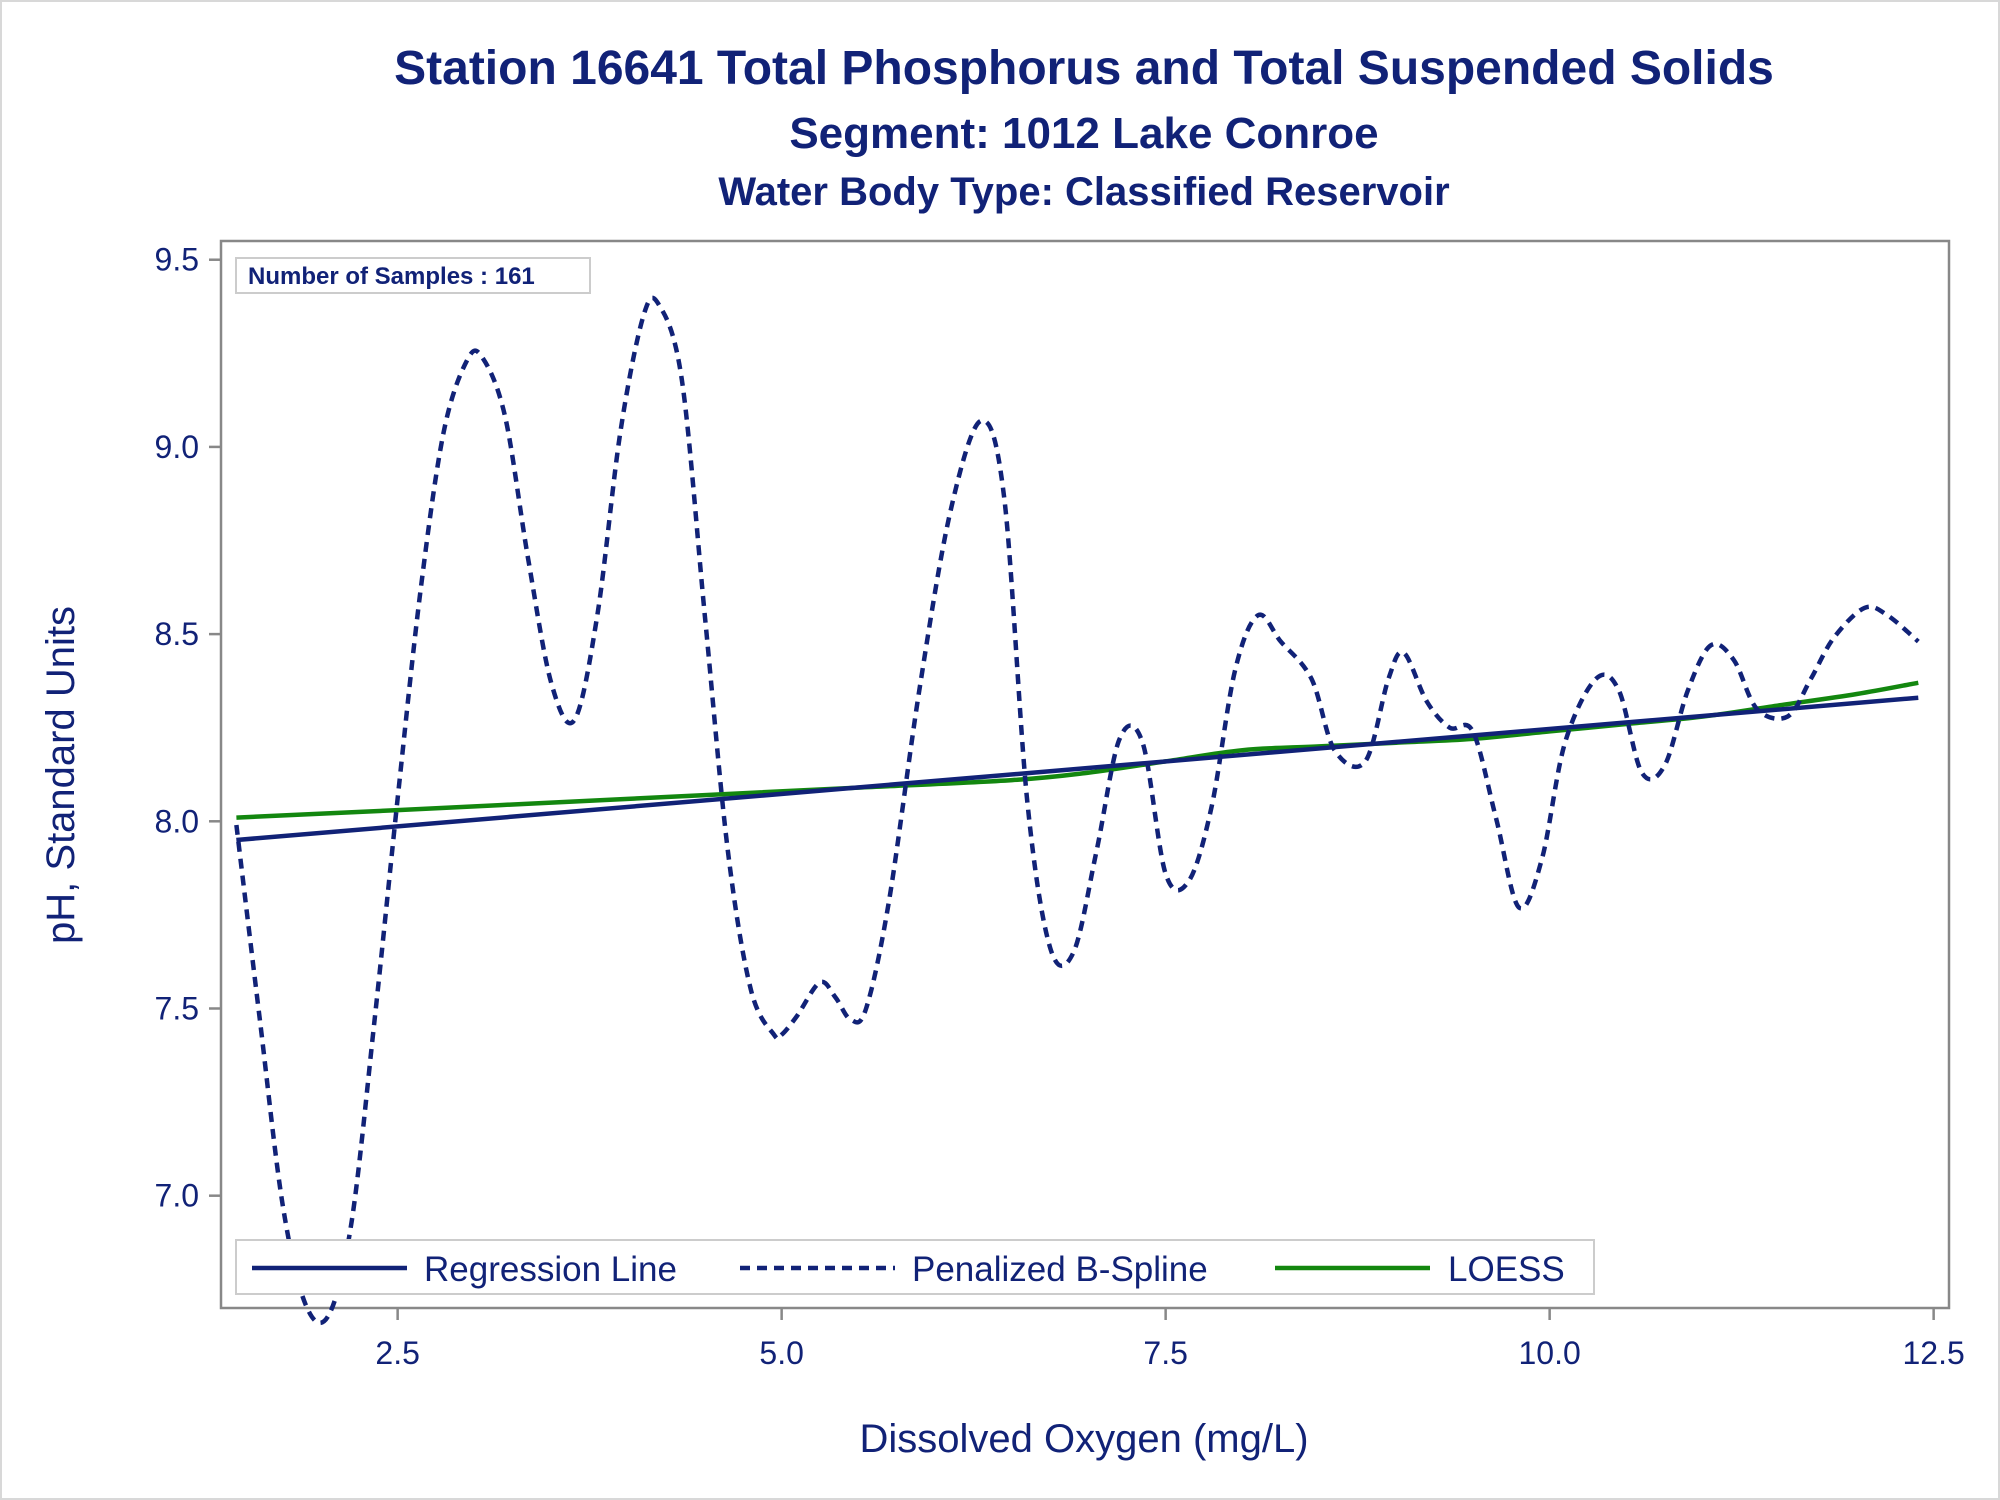  Describe the element at coordinates (550, 1269) in the screenshot. I see `legend-label: Regression Line` at that location.